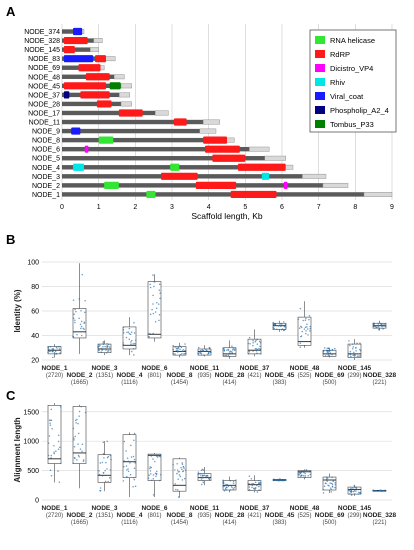  What do you see at coordinates (354, 376) in the screenshot?
I see `identity-category-count: (299)` at bounding box center [354, 376].